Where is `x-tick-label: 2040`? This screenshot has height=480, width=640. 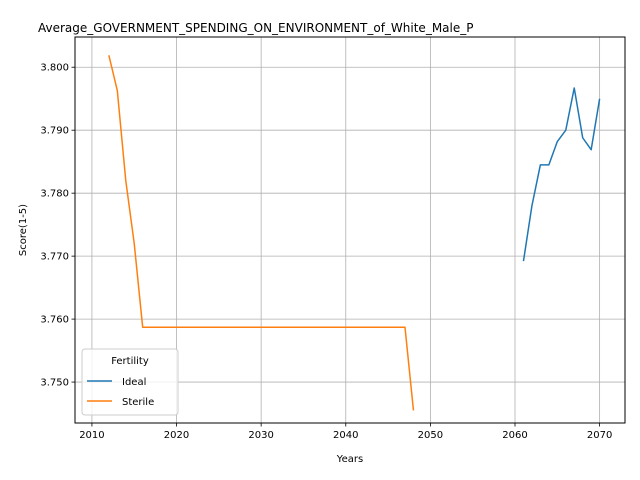
x-tick-label: 2040 is located at coordinates (345, 435).